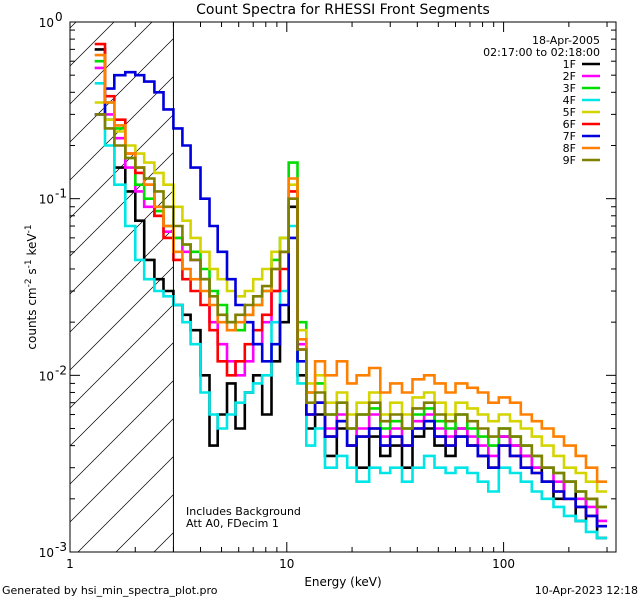  I want to click on legend-label-8F: 8F, so click(569, 148).